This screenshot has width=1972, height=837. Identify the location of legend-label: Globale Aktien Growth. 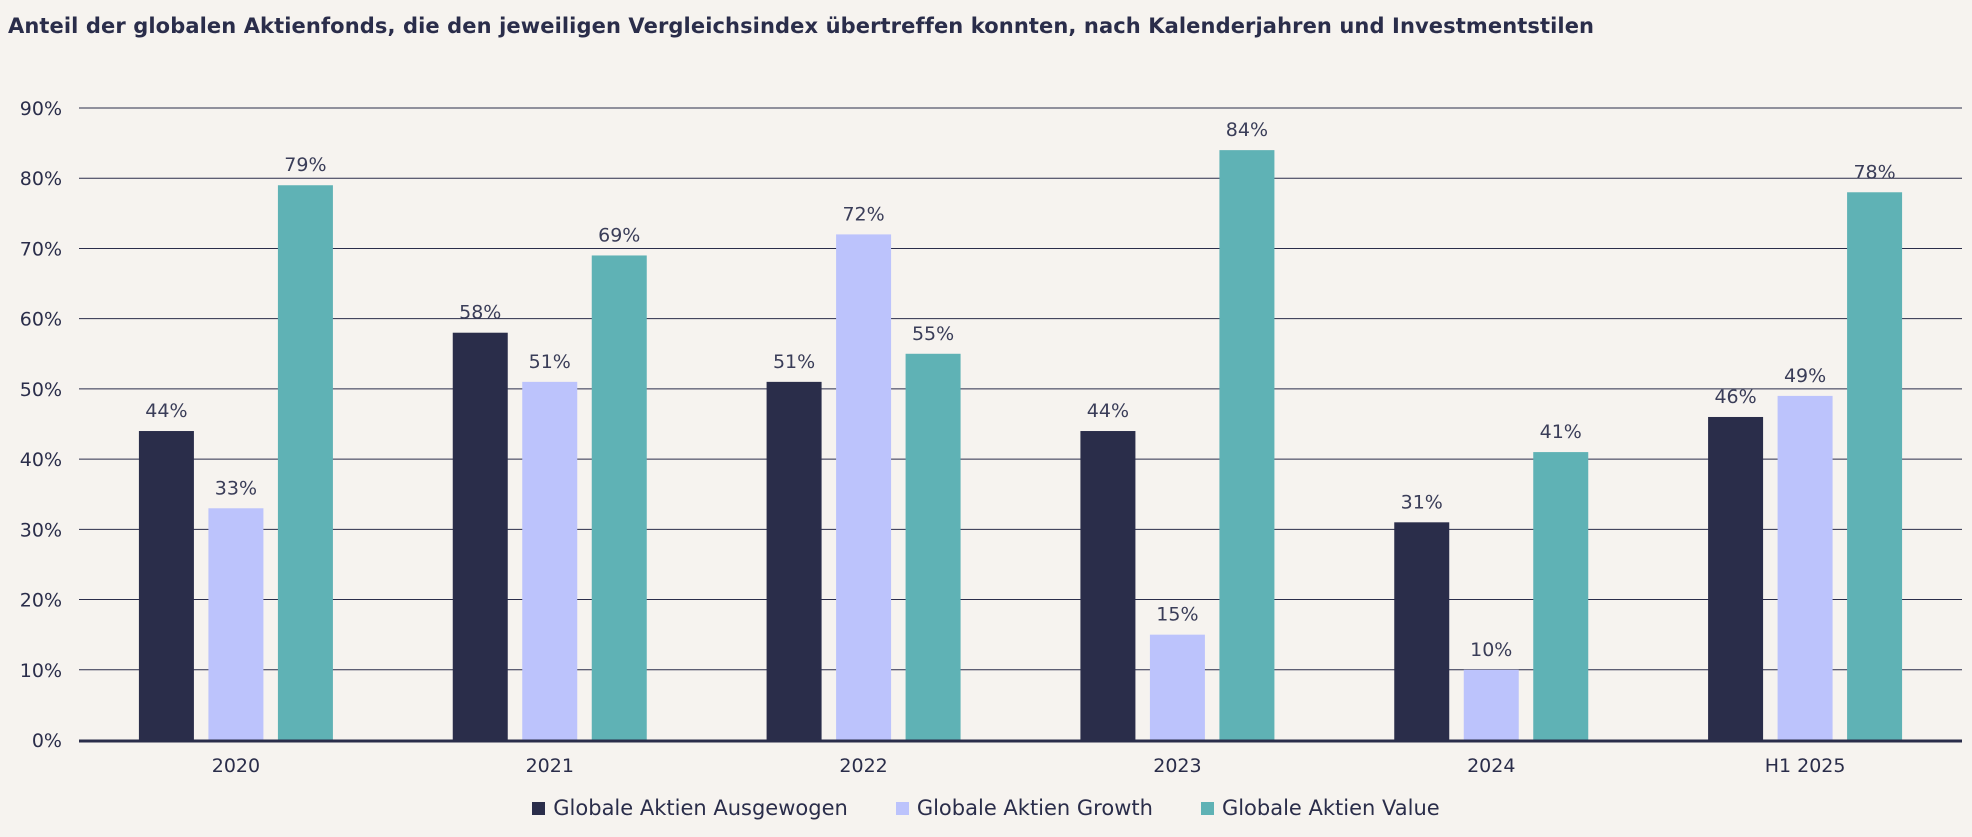
(1034, 808).